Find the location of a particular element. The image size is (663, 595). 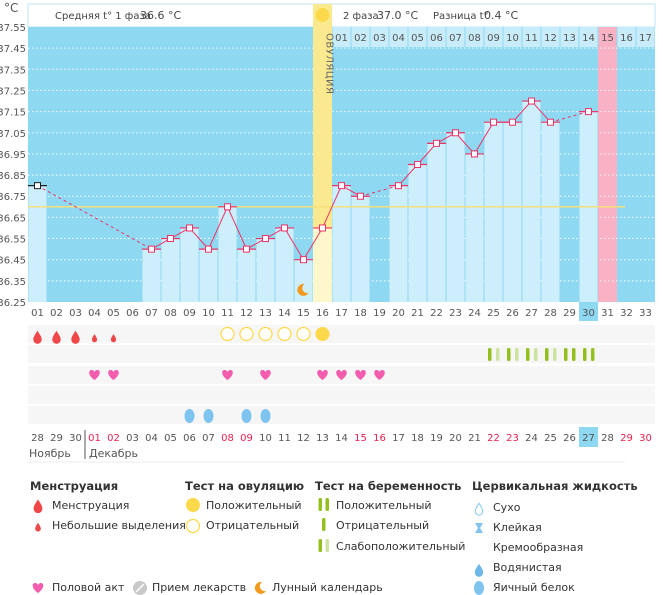

month-december: Декабрь is located at coordinates (113, 453).